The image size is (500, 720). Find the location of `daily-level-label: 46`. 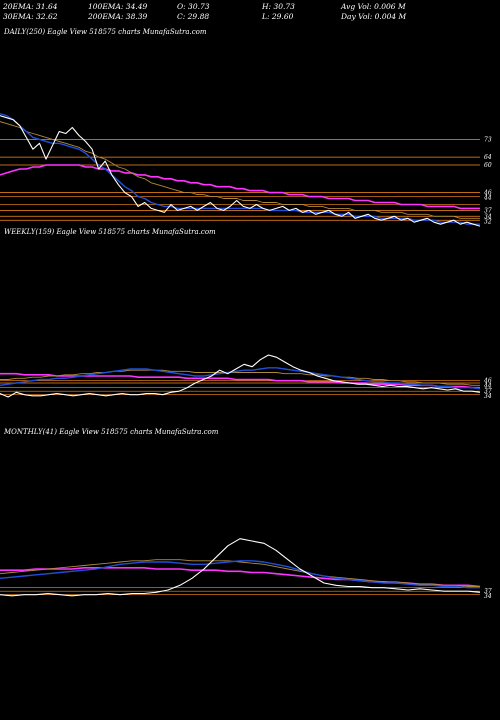

daily-level-label: 46 is located at coordinates (487, 193).